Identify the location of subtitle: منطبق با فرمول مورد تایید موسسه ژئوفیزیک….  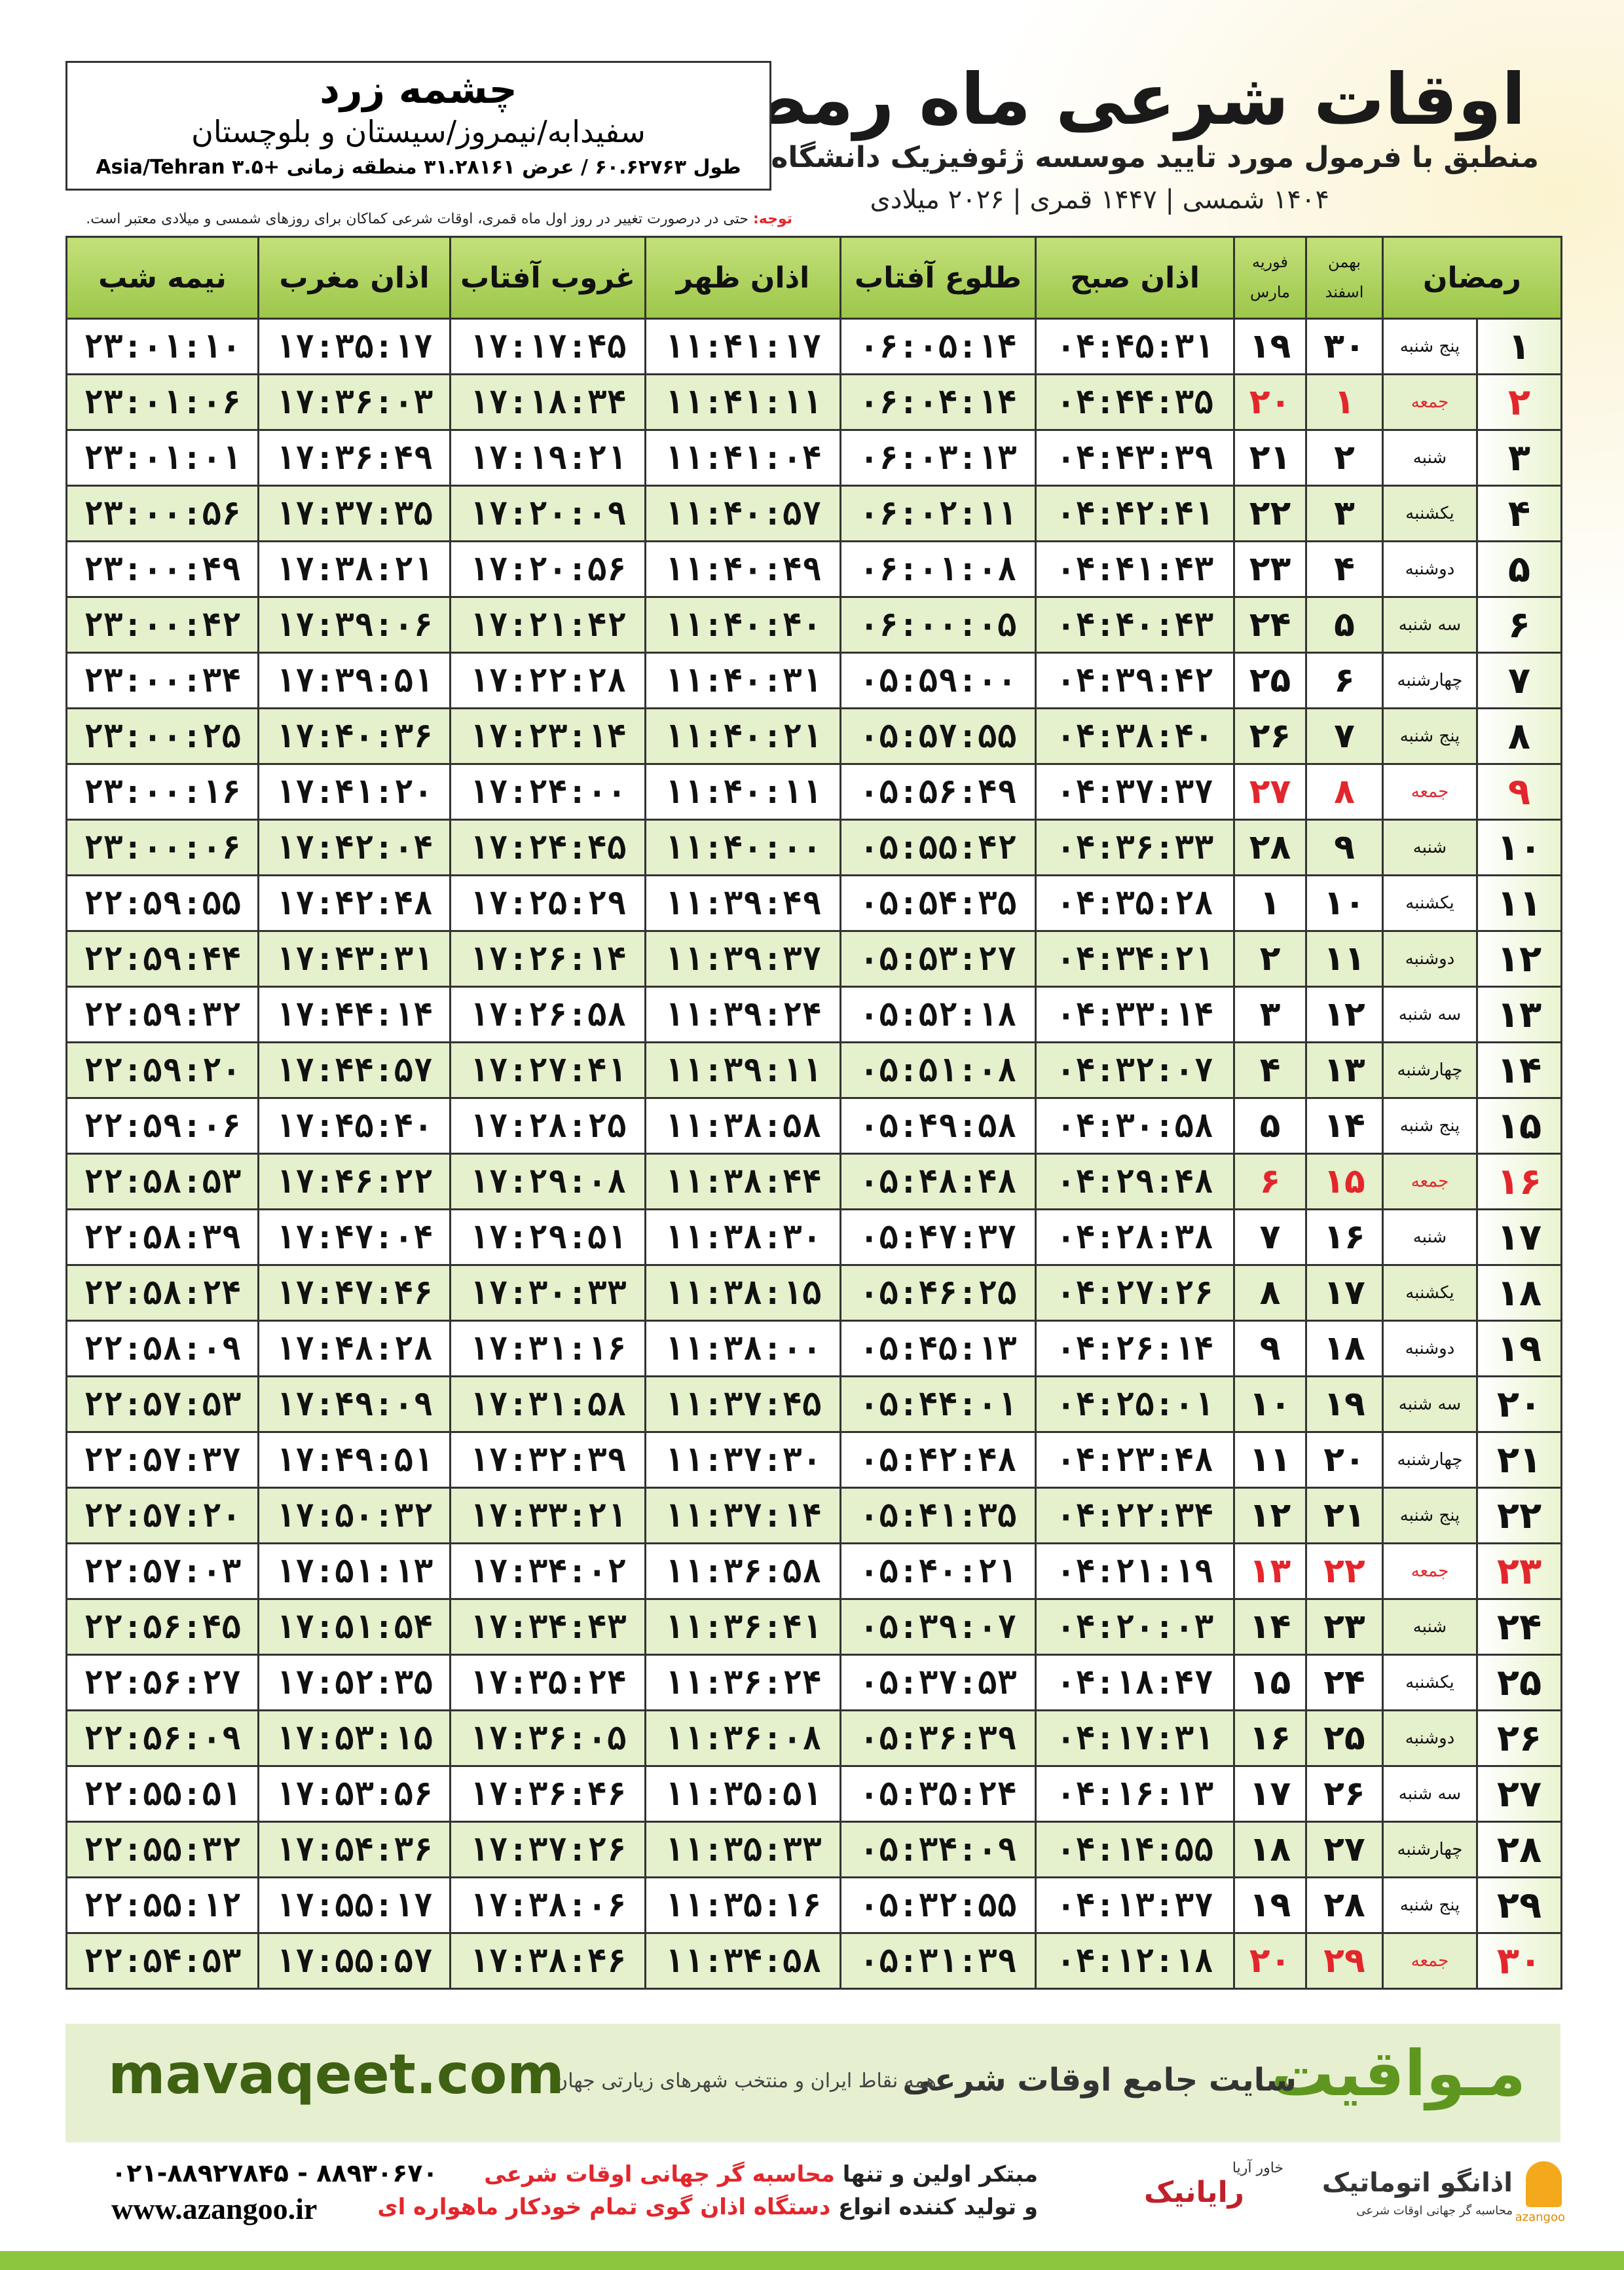
(1108, 157).